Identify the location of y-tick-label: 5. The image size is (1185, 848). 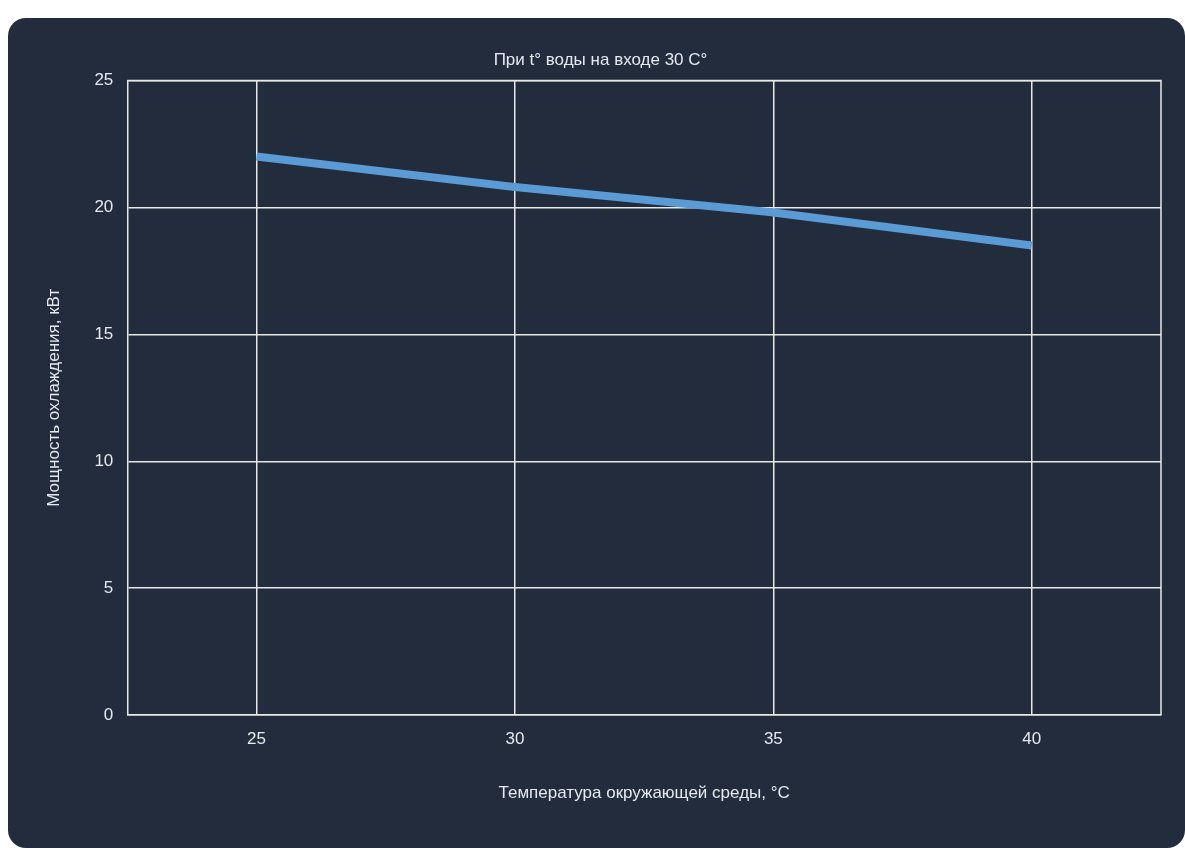
(108, 587).